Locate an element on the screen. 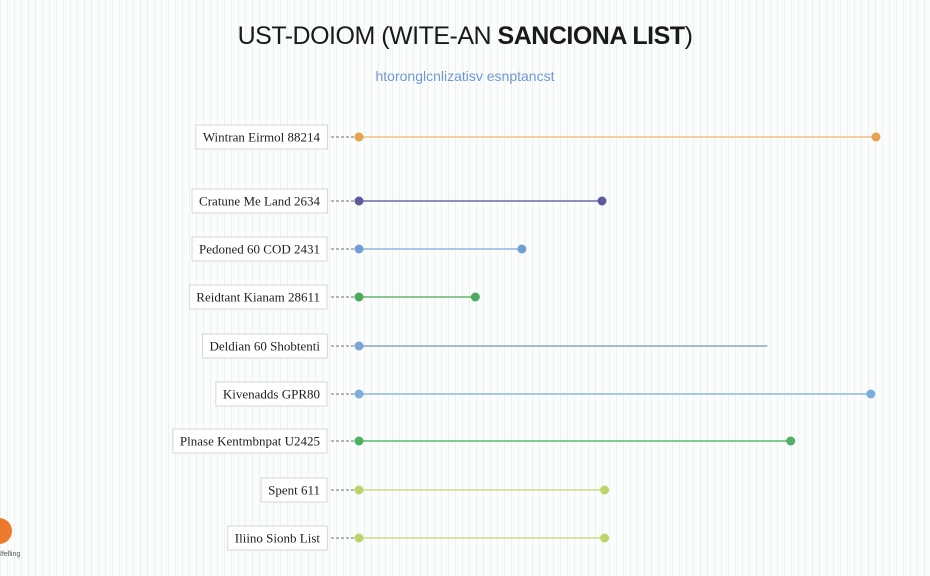 The height and width of the screenshot is (576, 930). row-label: Spent 611 is located at coordinates (294, 490).